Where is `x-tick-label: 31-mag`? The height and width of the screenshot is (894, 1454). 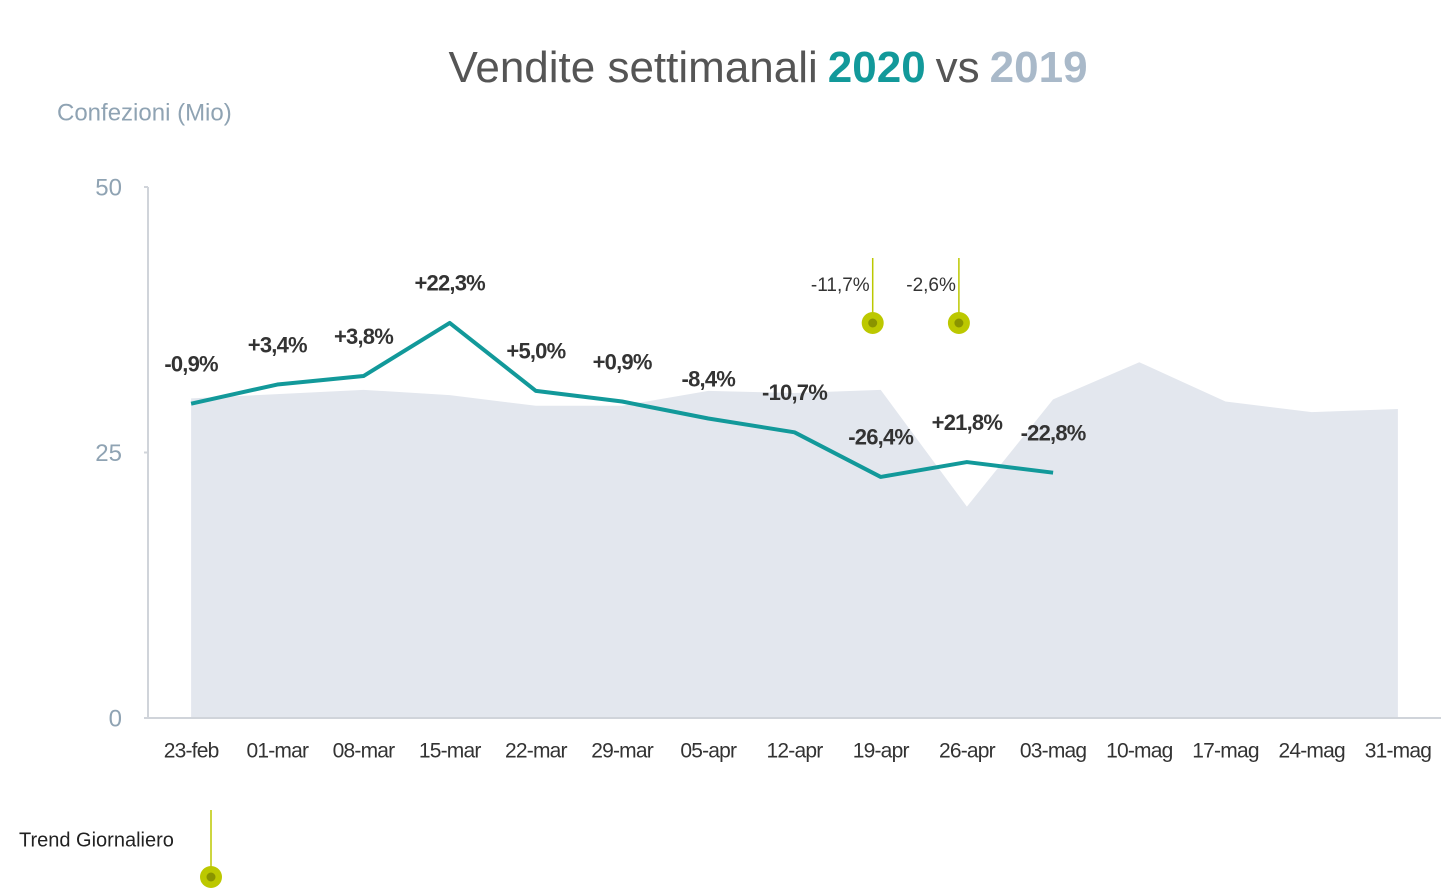
x-tick-label: 31-mag is located at coordinates (1398, 751).